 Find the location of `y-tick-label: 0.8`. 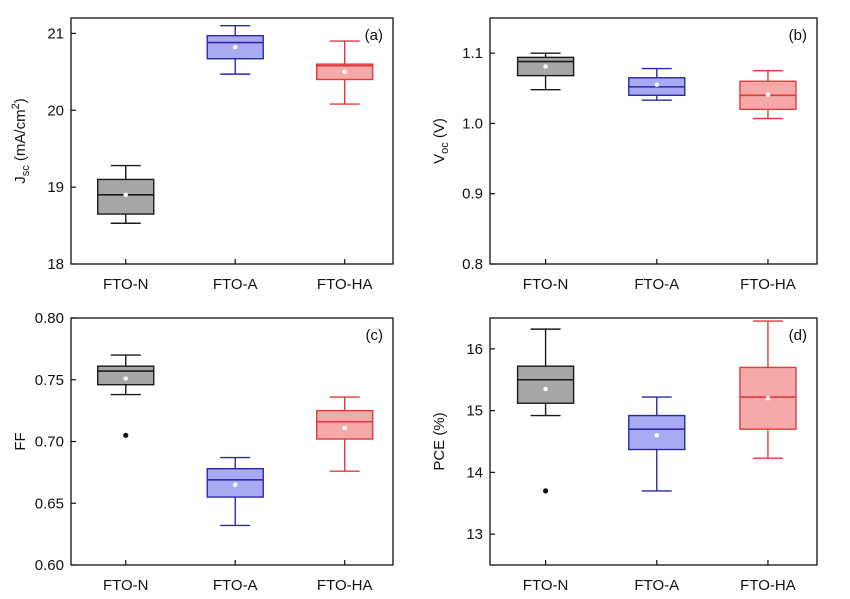

y-tick-label: 0.8 is located at coordinates (472, 264).